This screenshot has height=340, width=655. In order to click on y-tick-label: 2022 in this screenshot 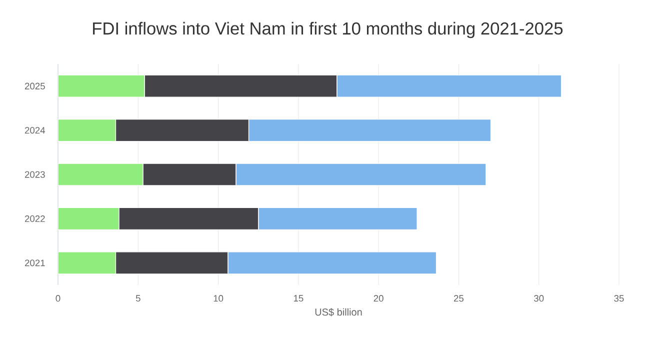, I will do `click(34, 218)`.